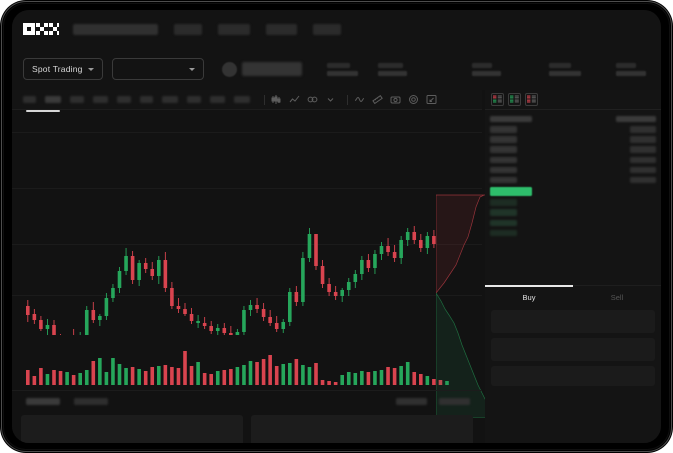  Describe the element at coordinates (531, 99) in the screenshot. I see `orderbook-mode-asks-icon` at that location.